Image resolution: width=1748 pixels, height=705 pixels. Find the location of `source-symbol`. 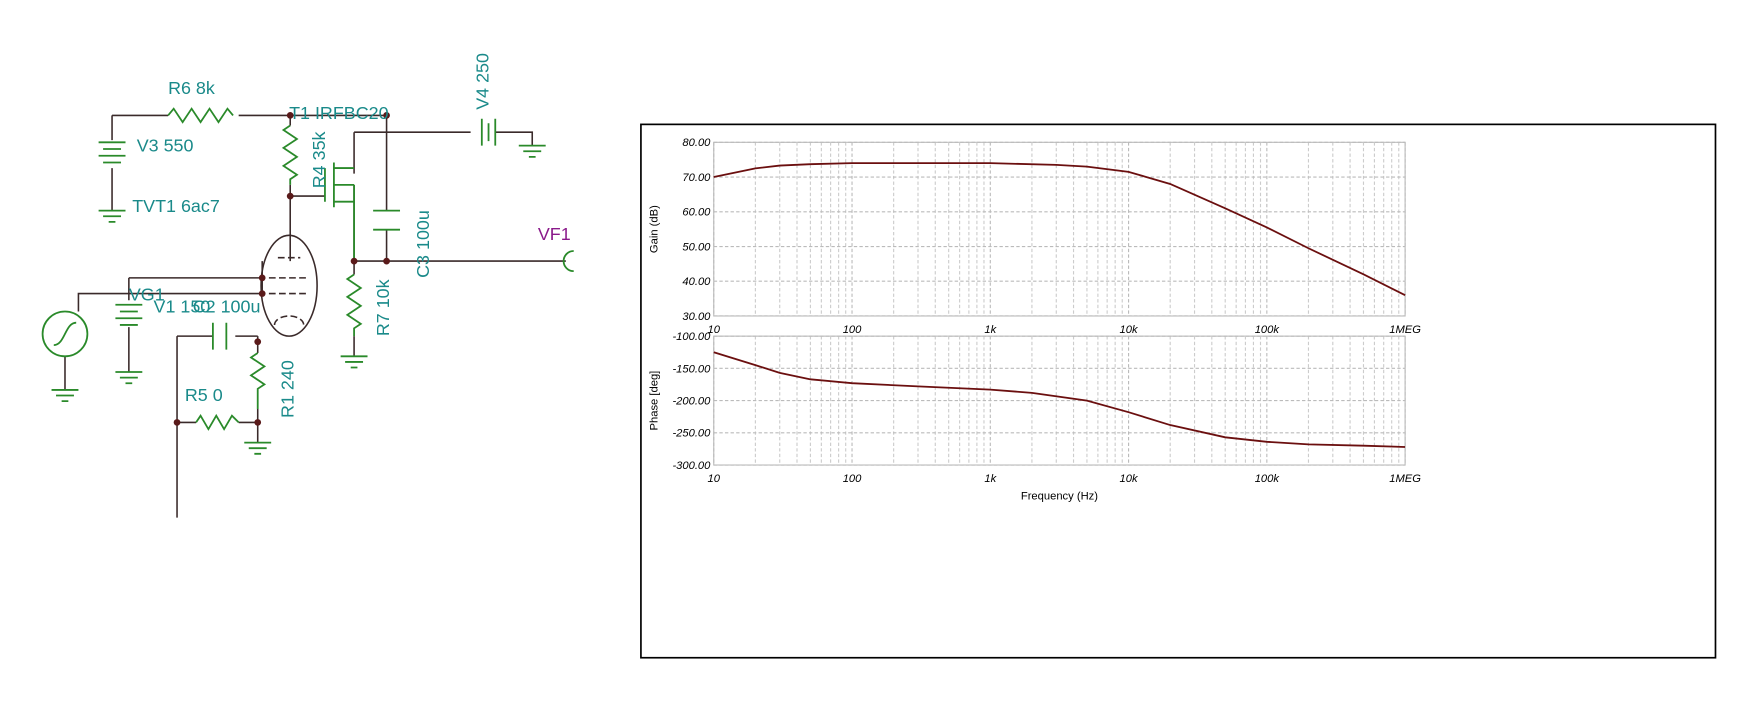

source-symbol is located at coordinates (65, 362).